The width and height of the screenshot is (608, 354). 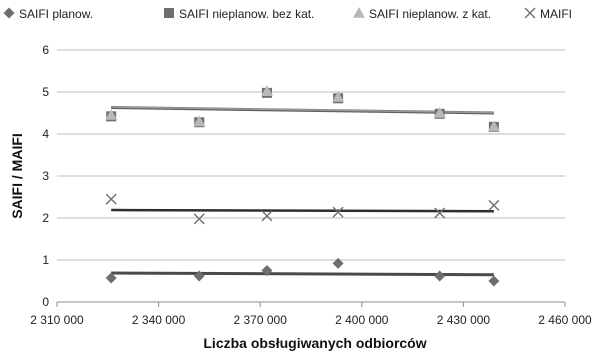 I want to click on legend-item: SAIFI nieplanow. z kat., so click(x=422, y=14).